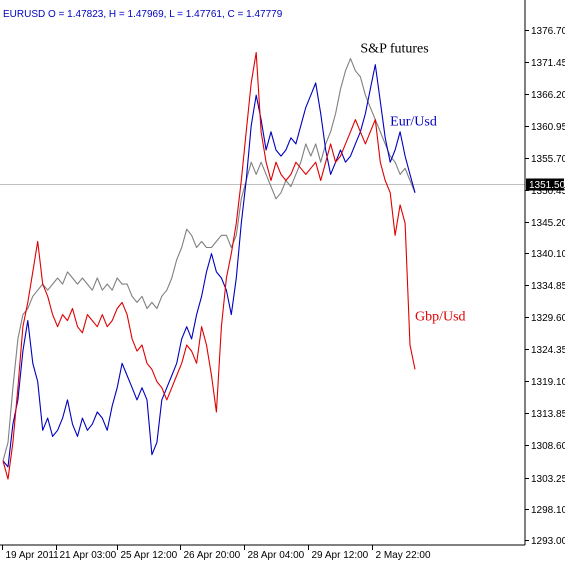 This screenshot has height=569, width=565. Describe the element at coordinates (412, 183) in the screenshot. I see `label-layer: S&P futures Eur/Usd Gbp/Usd` at that location.